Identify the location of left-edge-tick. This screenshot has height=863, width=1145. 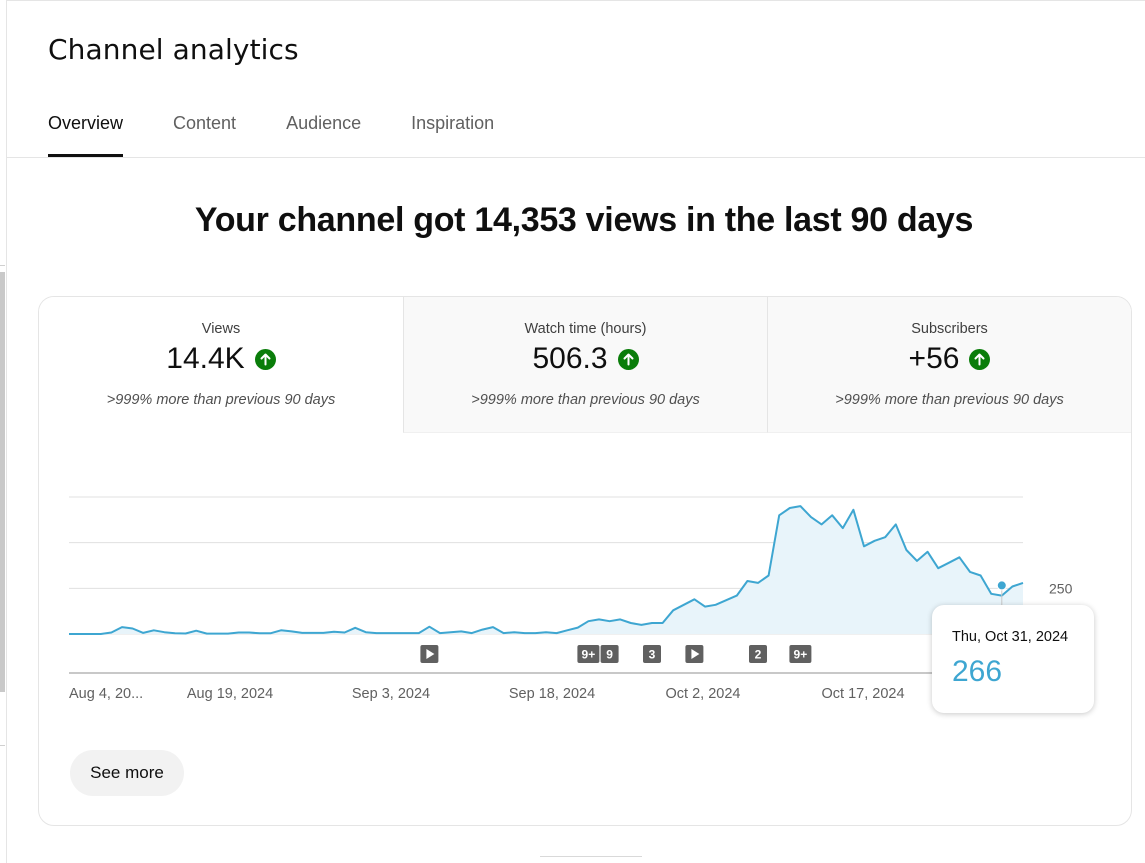
(2, 265).